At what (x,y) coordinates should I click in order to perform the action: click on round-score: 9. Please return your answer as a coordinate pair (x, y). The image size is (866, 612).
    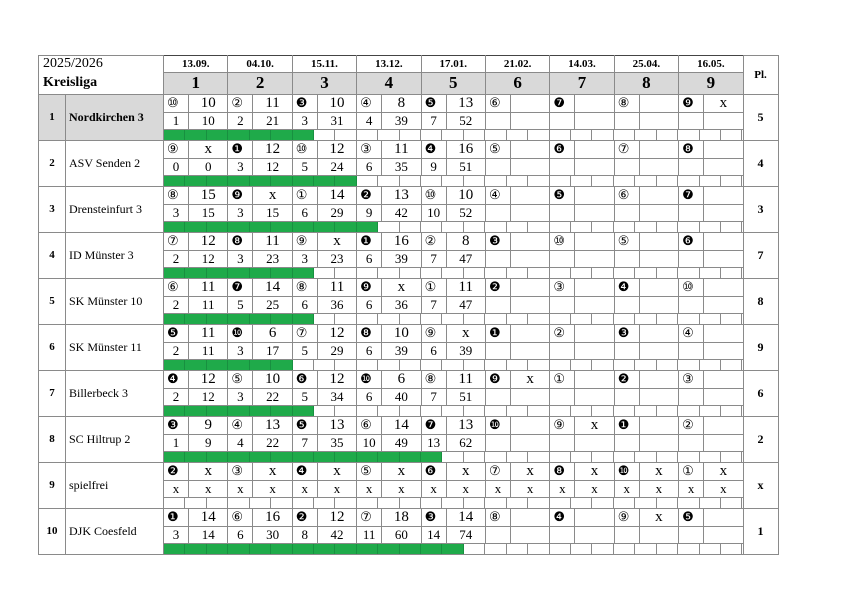
    Looking at the image, I should click on (208, 425).